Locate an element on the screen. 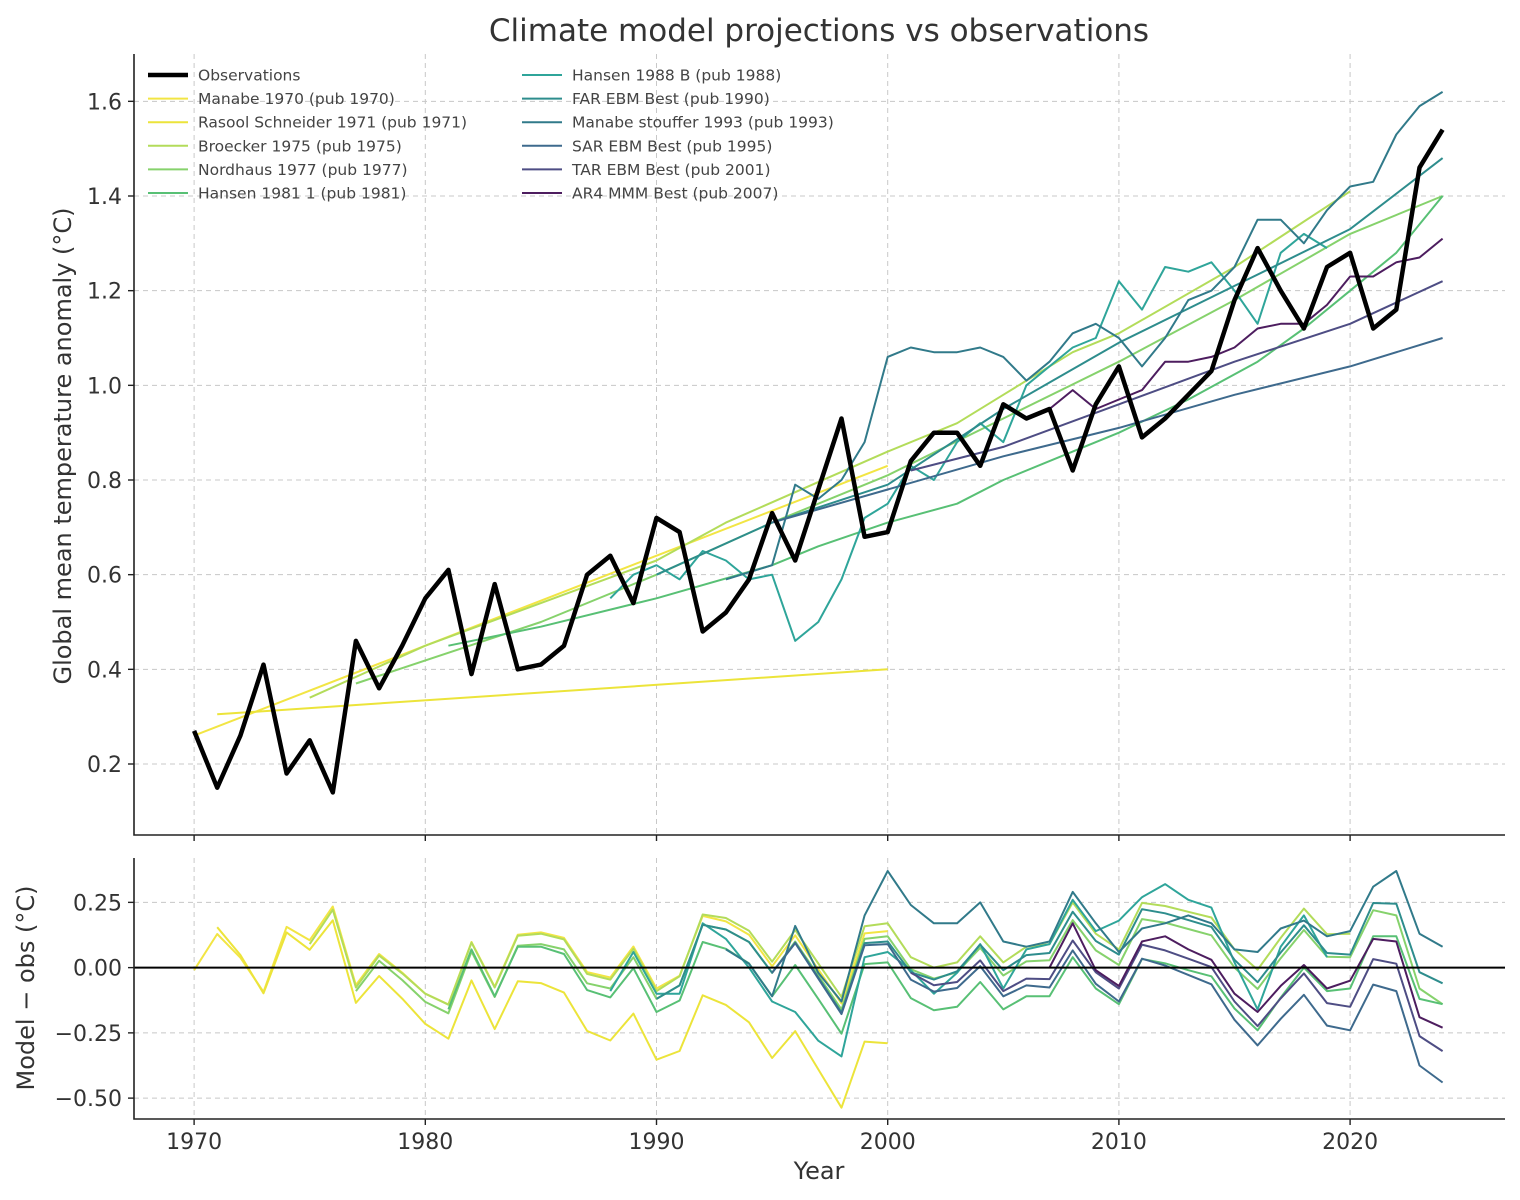 Image resolution: width=1520 pixels, height=1200 pixels. y-tick-label: 1.4 is located at coordinates (104, 197).